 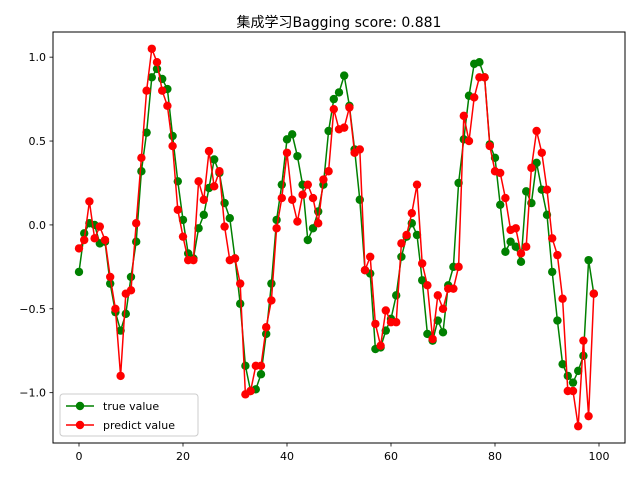 I want to click on y-axis: −1.0 −0.5 0.0 0.5 1.0, so click(x=36, y=225).